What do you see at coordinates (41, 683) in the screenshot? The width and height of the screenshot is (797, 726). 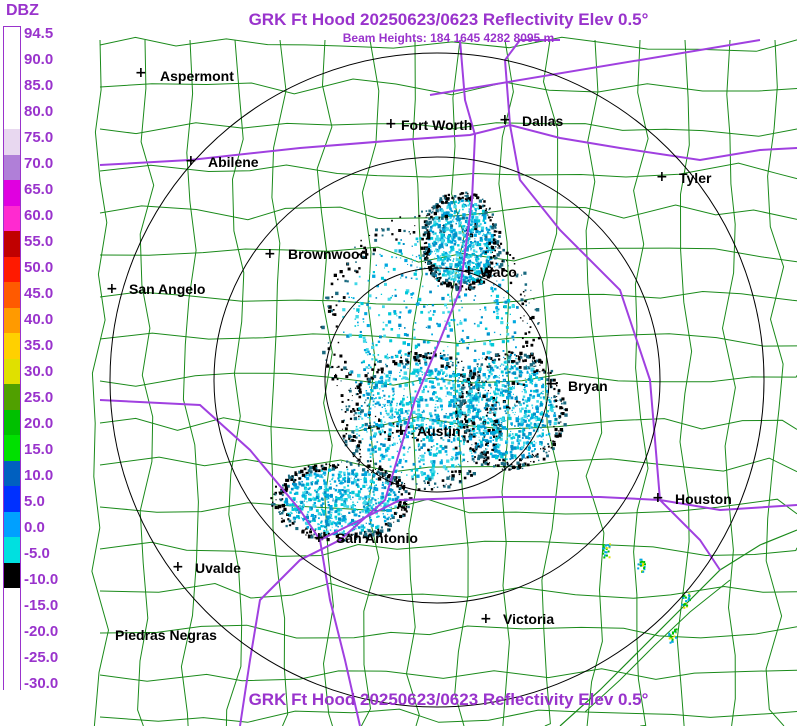 I see `scale-tick-label: -30.0` at bounding box center [41, 683].